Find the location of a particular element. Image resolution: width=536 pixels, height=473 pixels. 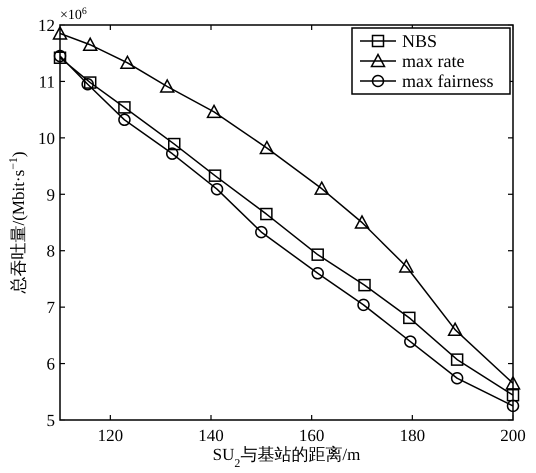

x-tick-label: 120 is located at coordinates (111, 435).